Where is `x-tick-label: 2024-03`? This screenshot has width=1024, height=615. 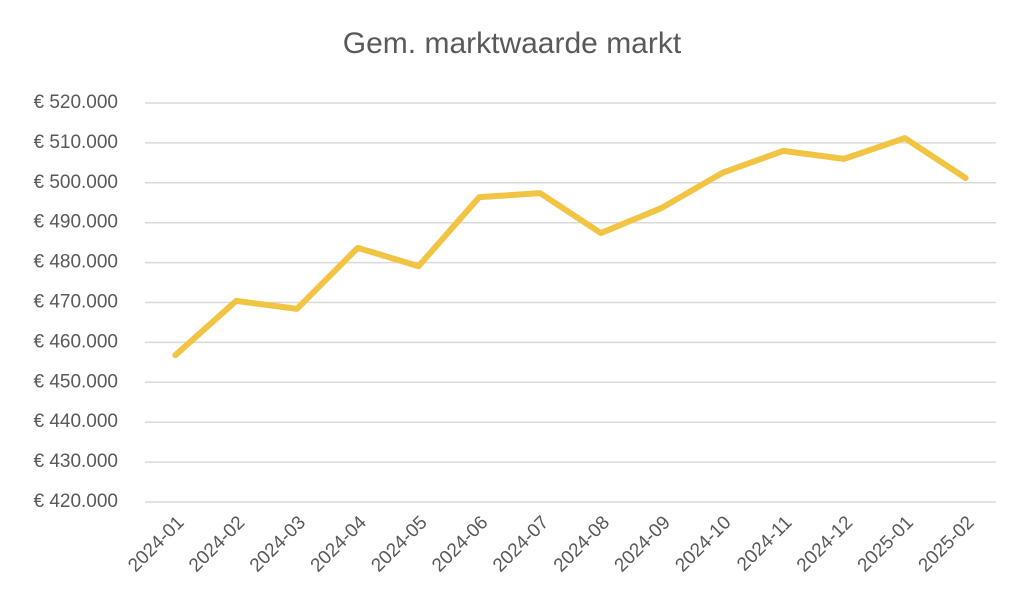 x-tick-label: 2024-03 is located at coordinates (278, 544).